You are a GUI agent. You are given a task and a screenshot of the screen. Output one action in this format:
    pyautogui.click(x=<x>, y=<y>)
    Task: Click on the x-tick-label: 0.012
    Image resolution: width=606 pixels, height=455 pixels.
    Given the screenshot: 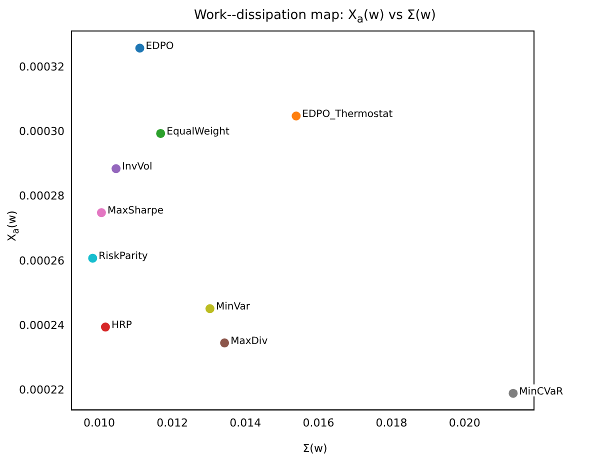 What is the action you would take?
    pyautogui.click(x=172, y=423)
    